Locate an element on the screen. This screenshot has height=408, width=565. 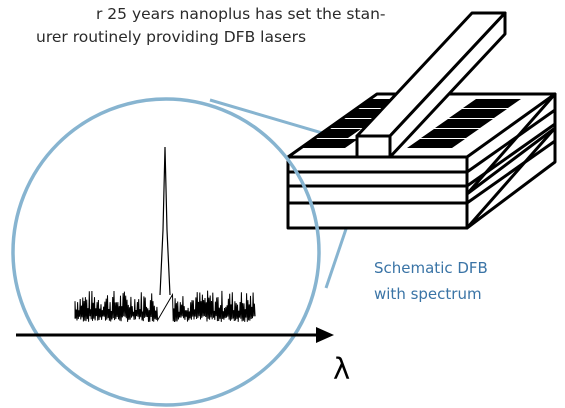
spectrum-noise-floor is located at coordinates (165, 306).